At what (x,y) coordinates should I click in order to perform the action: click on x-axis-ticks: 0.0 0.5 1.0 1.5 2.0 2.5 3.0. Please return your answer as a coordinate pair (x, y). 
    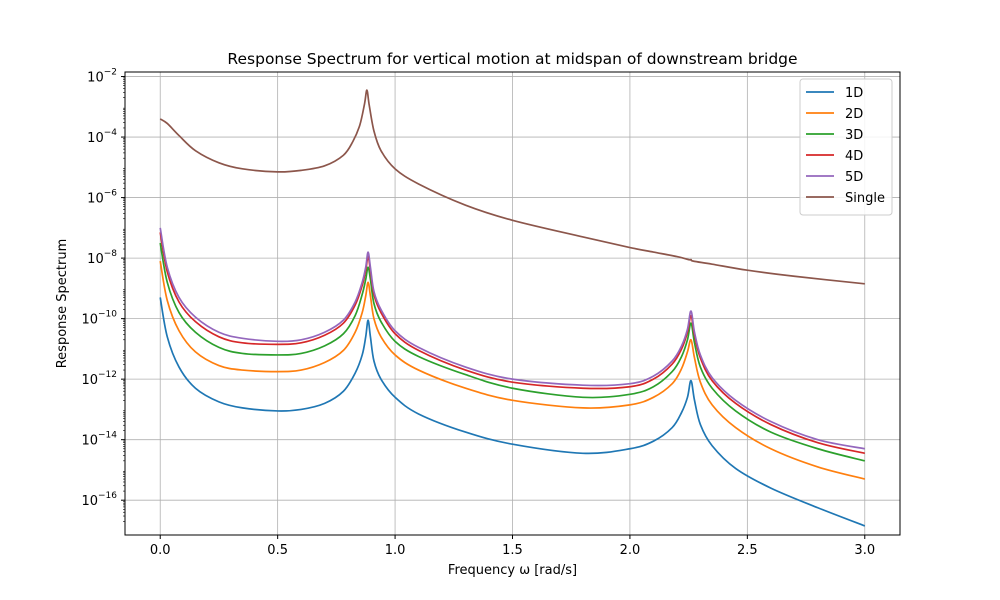
    Looking at the image, I should click on (512, 546).